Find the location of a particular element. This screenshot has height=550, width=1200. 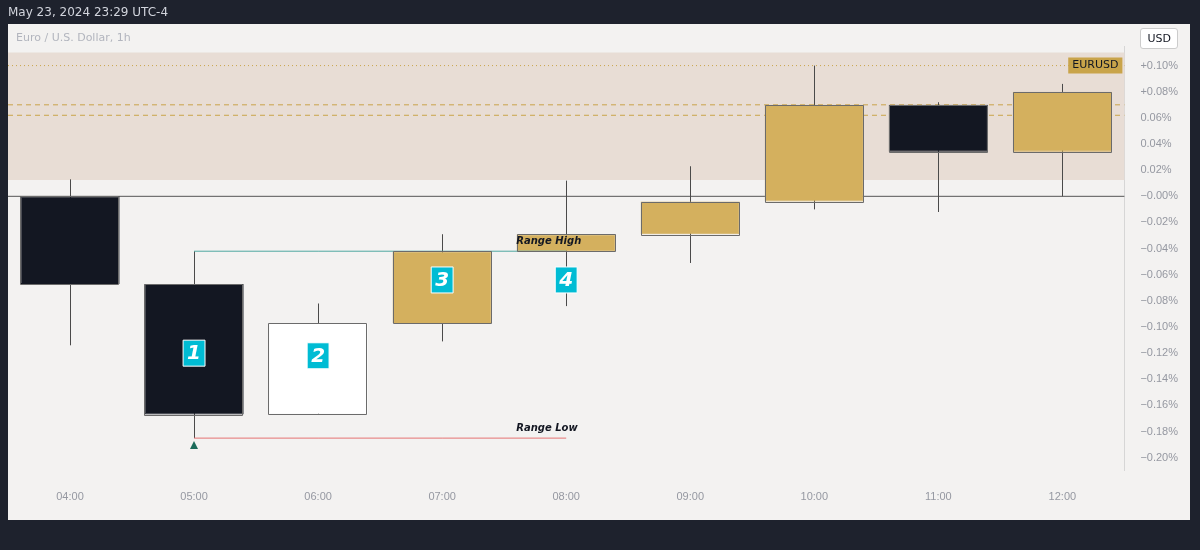

y-tick-label: −0.02% is located at coordinates (1159, 221).